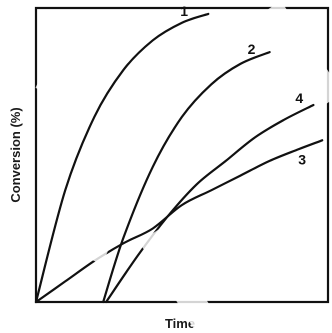  I want to click on y-axis-label: Conversion (%), so click(15, 154).